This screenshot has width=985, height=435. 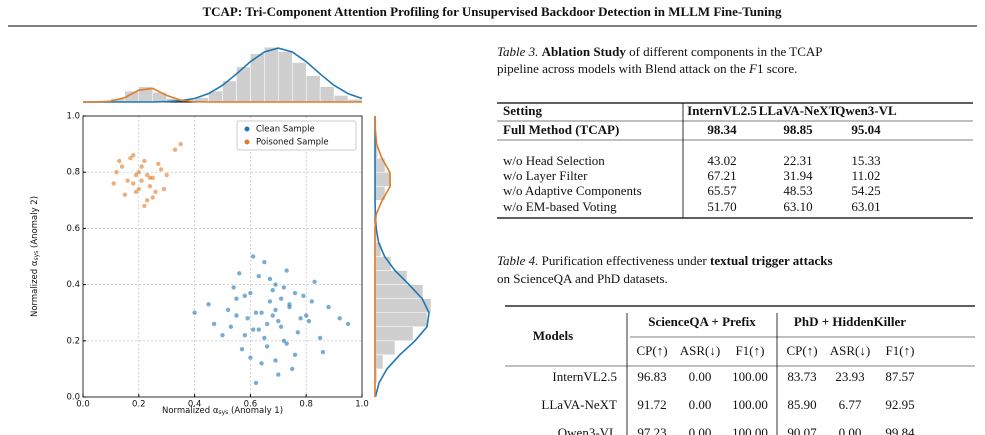 I want to click on table-cell: 96.83, so click(x=651, y=376).